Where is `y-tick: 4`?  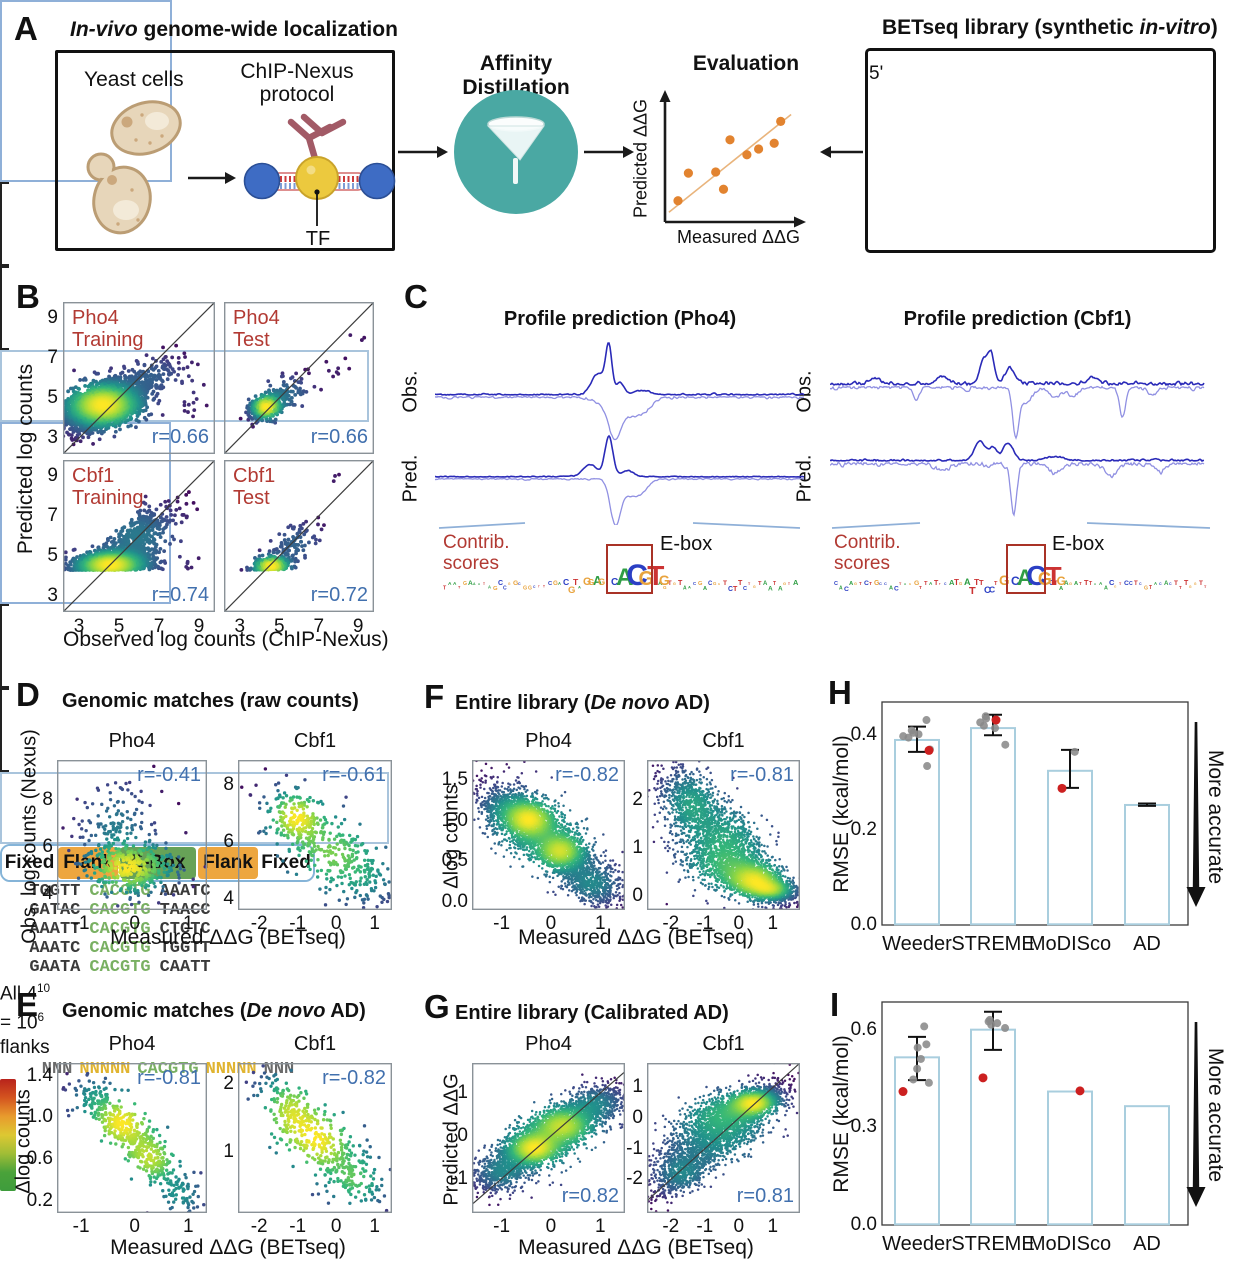
y-tick: 4 is located at coordinates (228, 898).